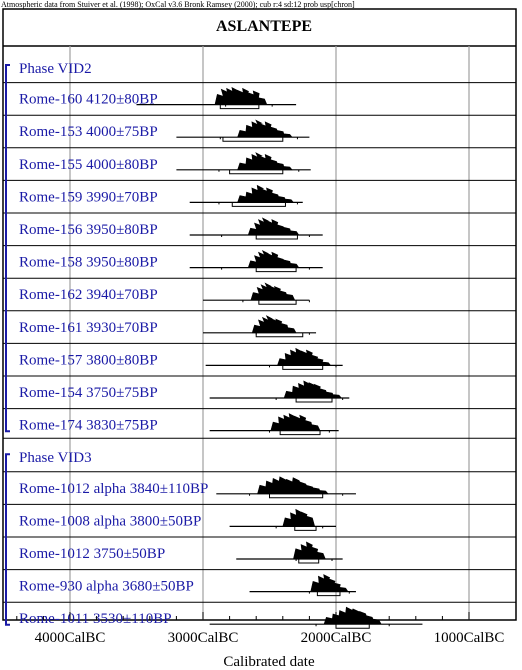 The height and width of the screenshot is (670, 522). I want to click on x-axis-ticks: 4000CalBC 3000CalBC 2000CalBC 1000CalBC, so click(260, 629).